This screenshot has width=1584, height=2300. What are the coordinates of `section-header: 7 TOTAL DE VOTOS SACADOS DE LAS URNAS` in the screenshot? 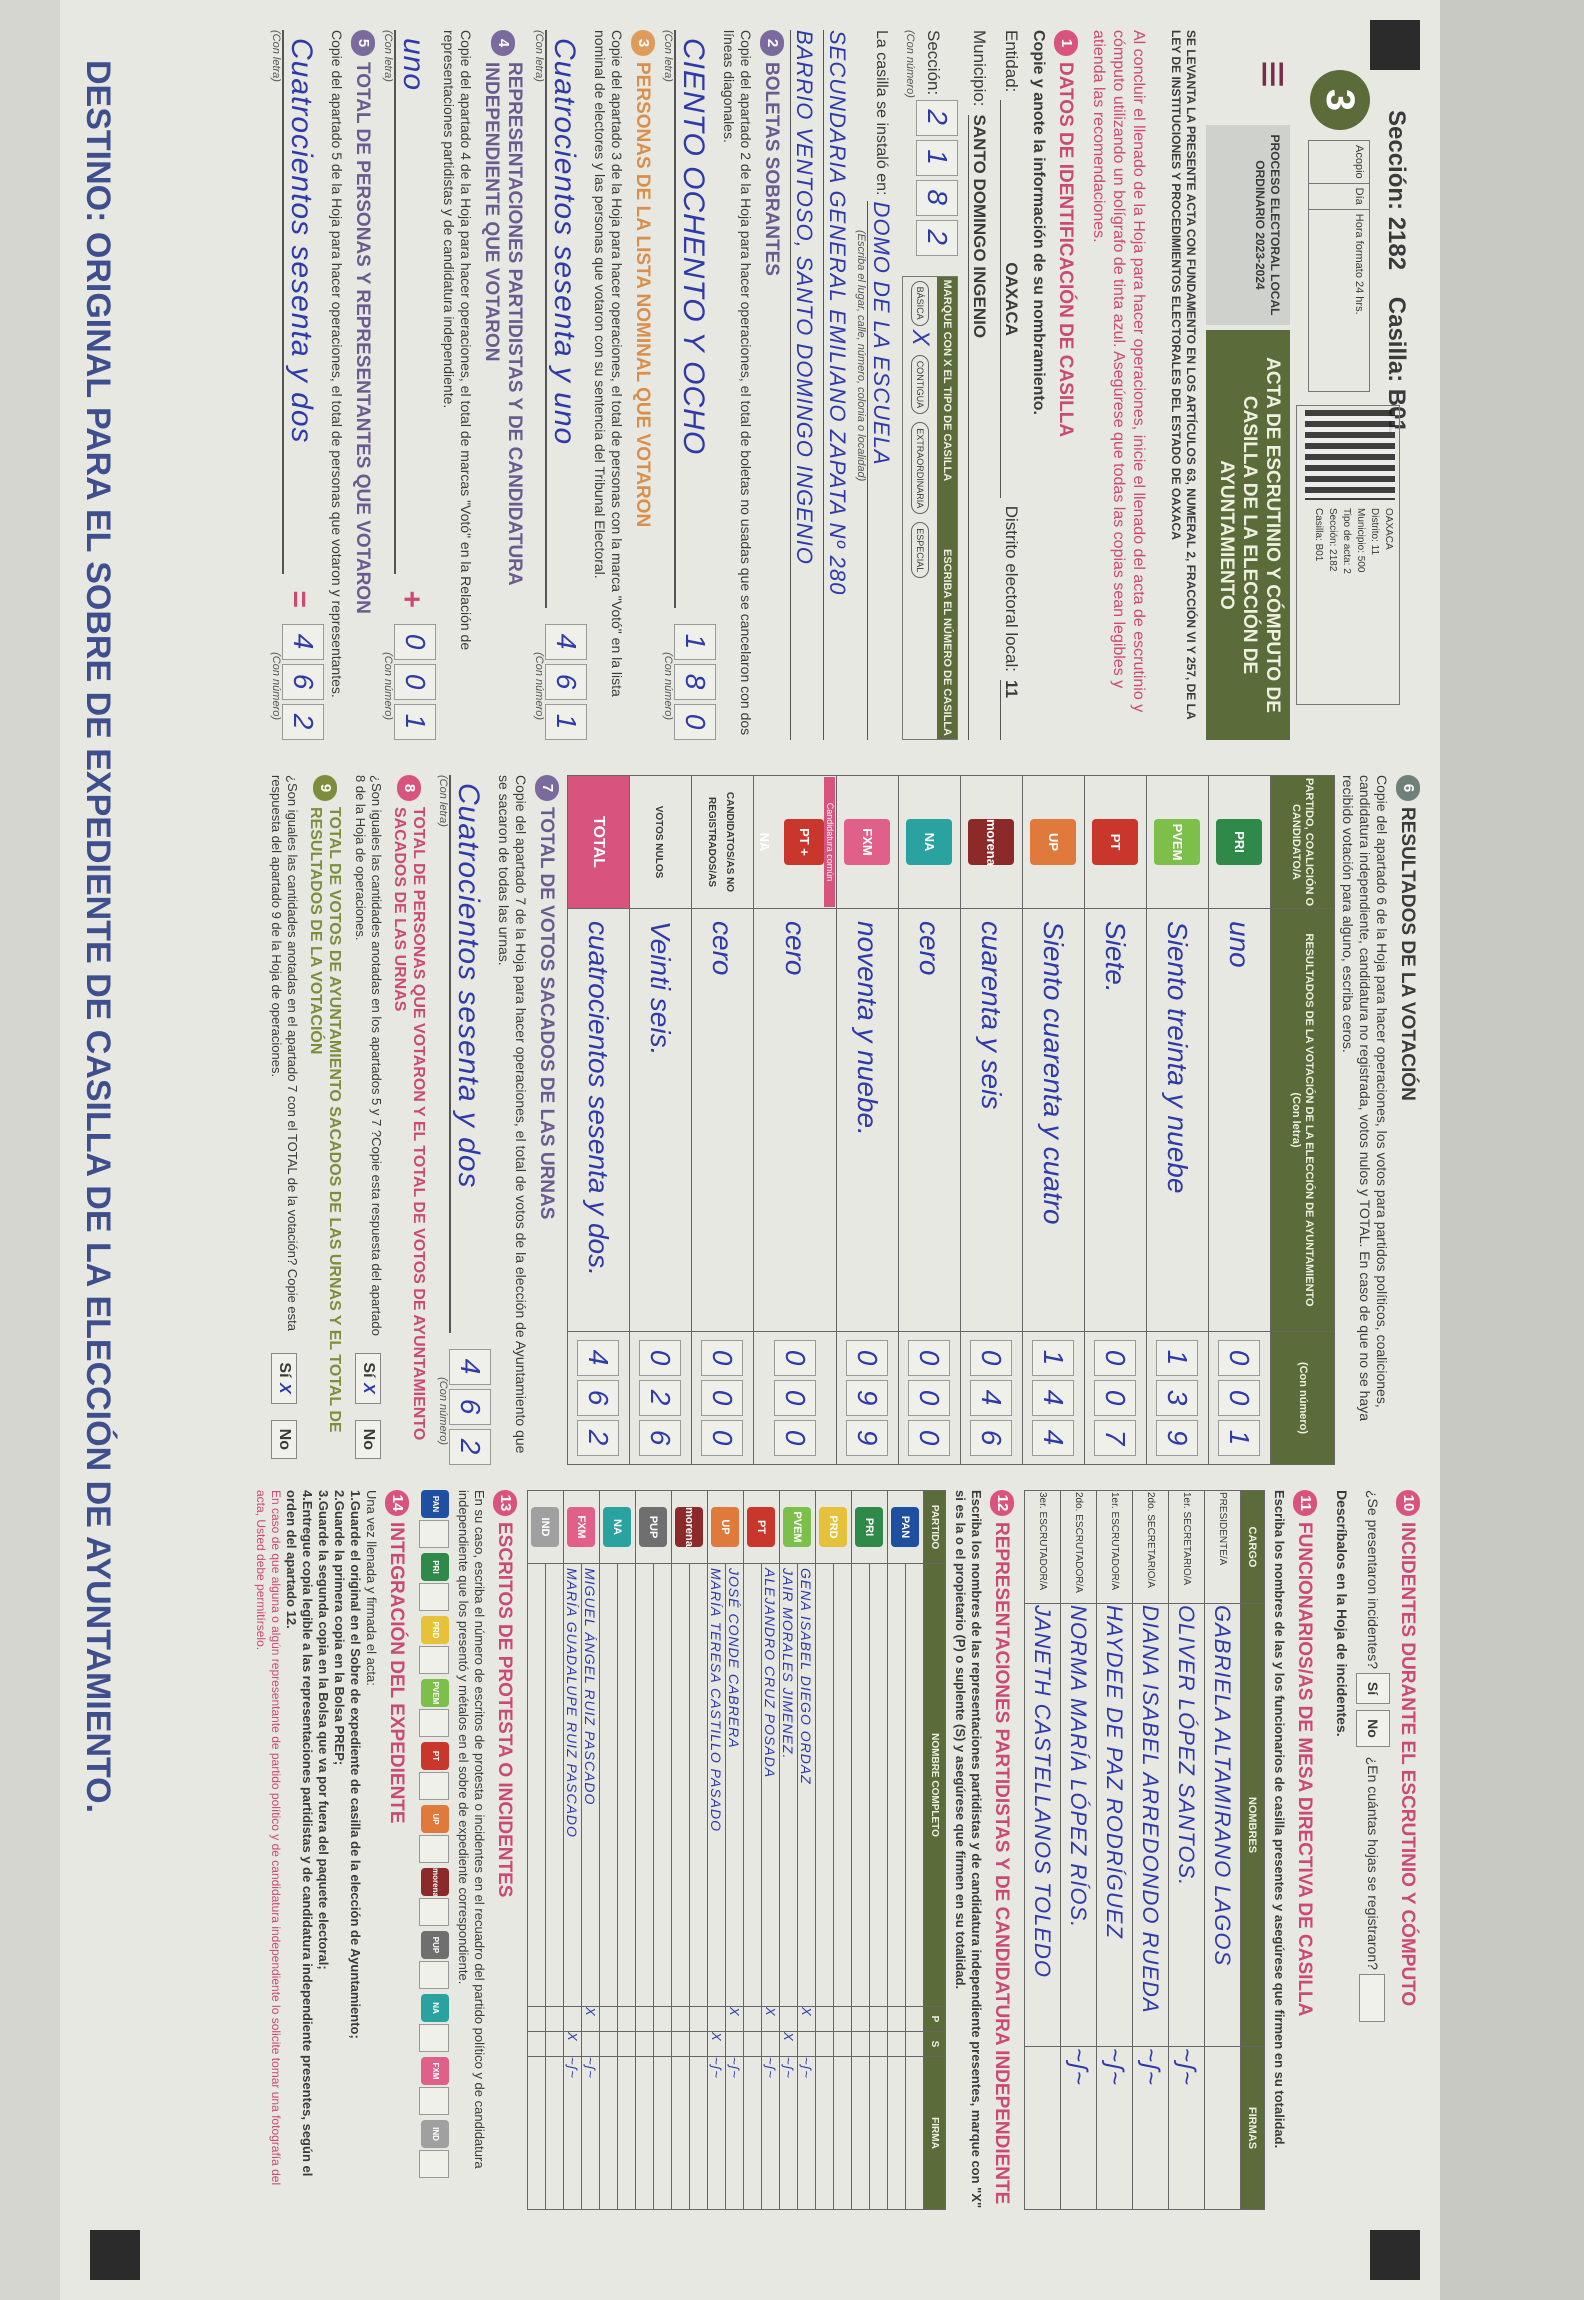 It's located at (547, 1120).